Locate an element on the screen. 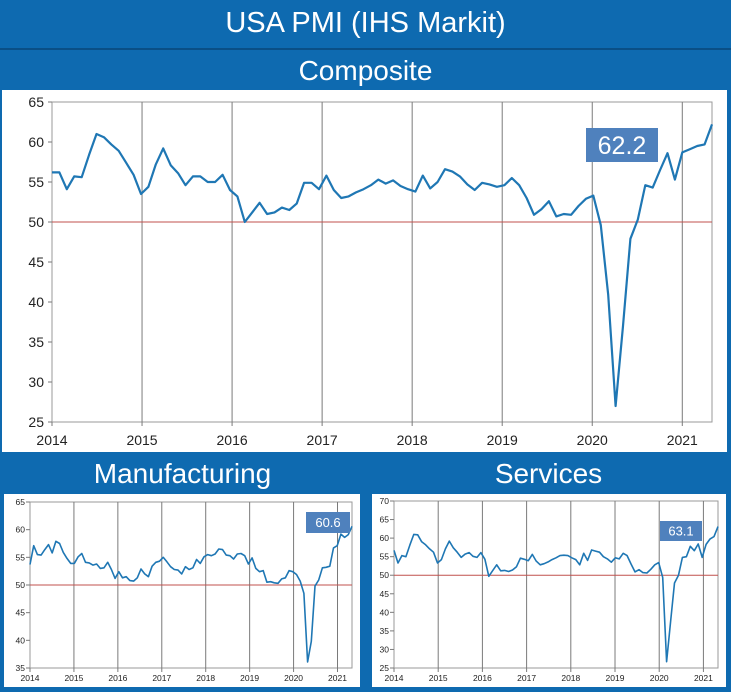 This screenshot has height=692, width=731. services-callout: 63.1 is located at coordinates (681, 531).